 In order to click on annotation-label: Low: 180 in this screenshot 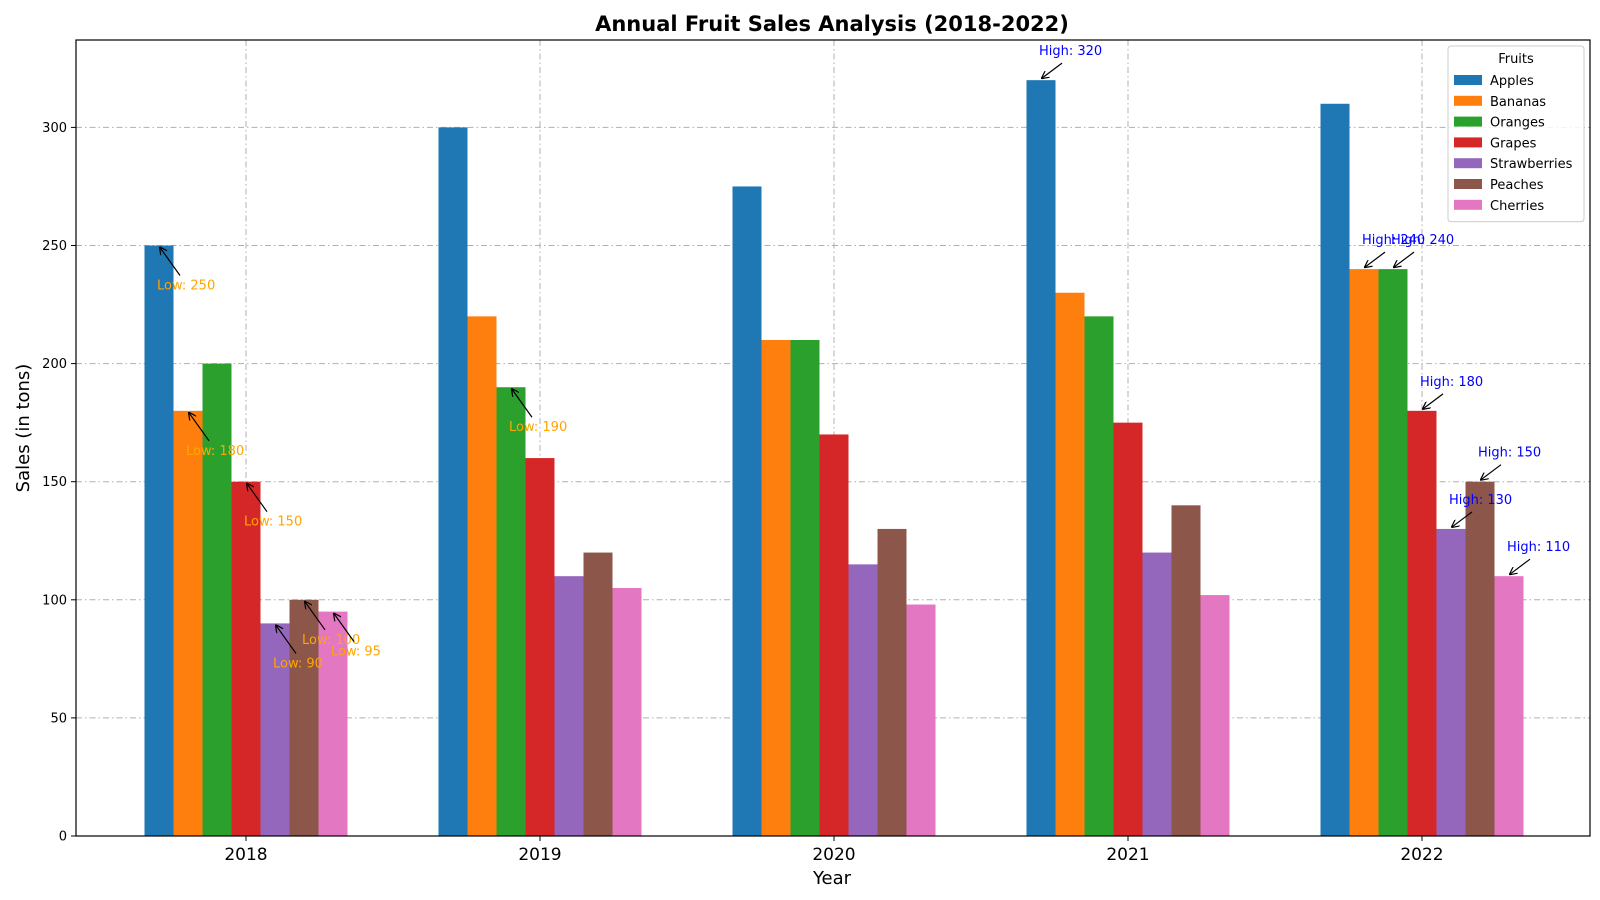, I will do `click(215, 451)`.